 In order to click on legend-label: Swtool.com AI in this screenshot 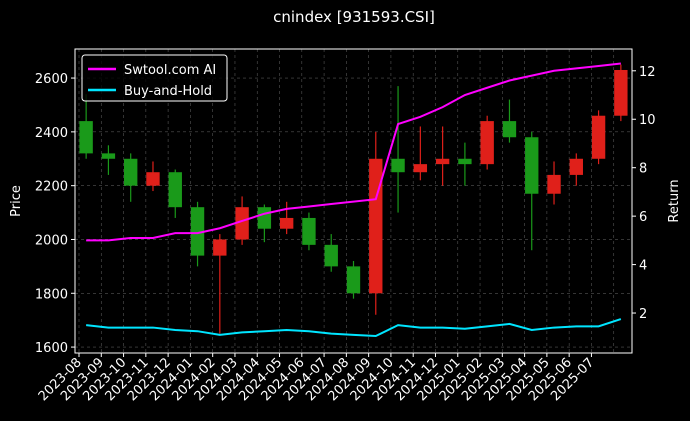, I will do `click(170, 70)`.